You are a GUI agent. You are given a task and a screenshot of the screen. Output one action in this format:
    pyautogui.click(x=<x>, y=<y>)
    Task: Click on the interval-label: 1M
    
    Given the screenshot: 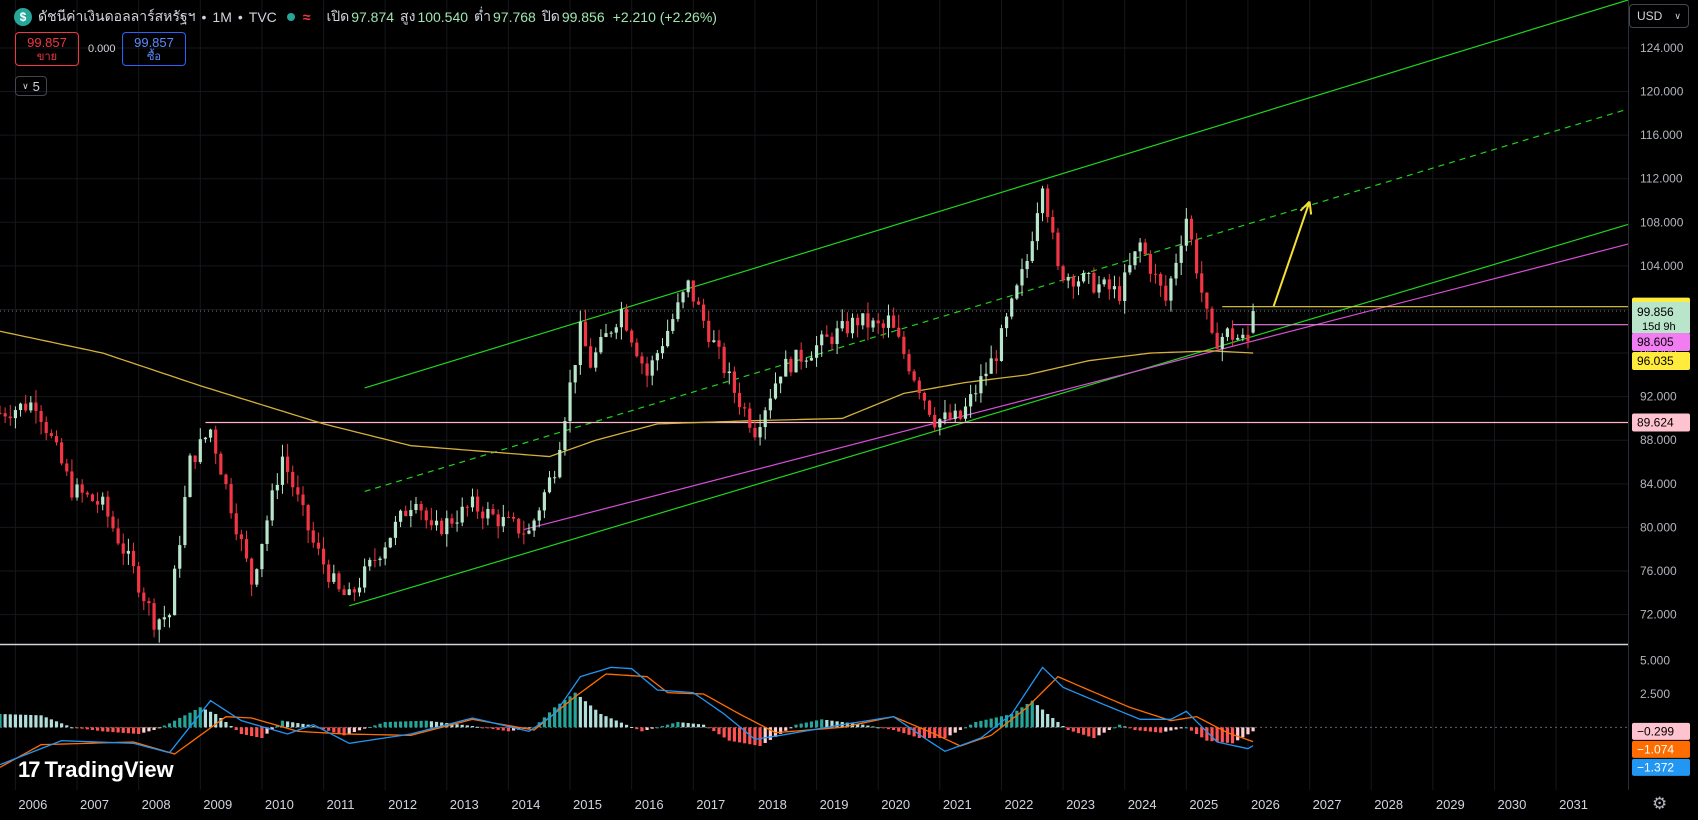 What is the action you would take?
    pyautogui.click(x=222, y=17)
    